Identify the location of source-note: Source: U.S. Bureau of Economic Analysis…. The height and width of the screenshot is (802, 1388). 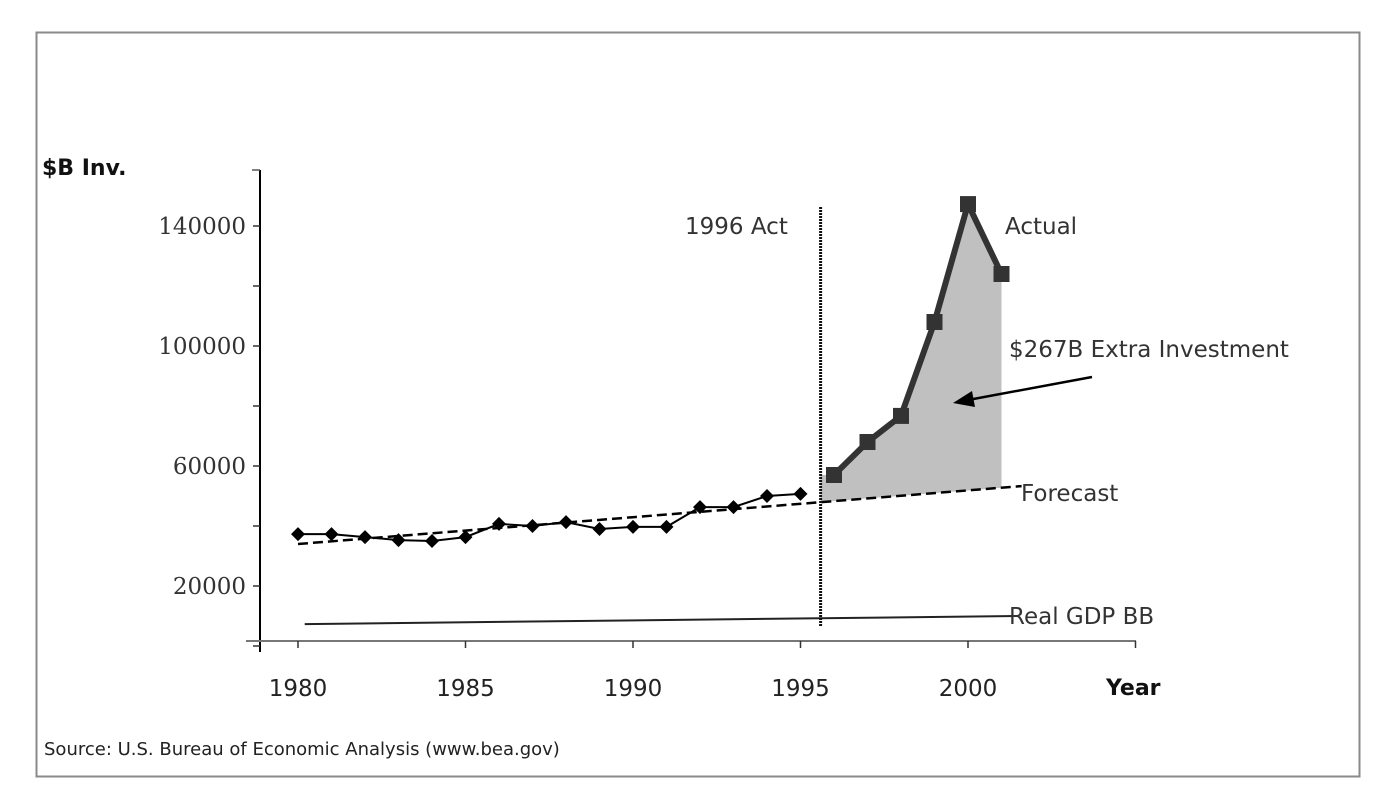
(302, 749).